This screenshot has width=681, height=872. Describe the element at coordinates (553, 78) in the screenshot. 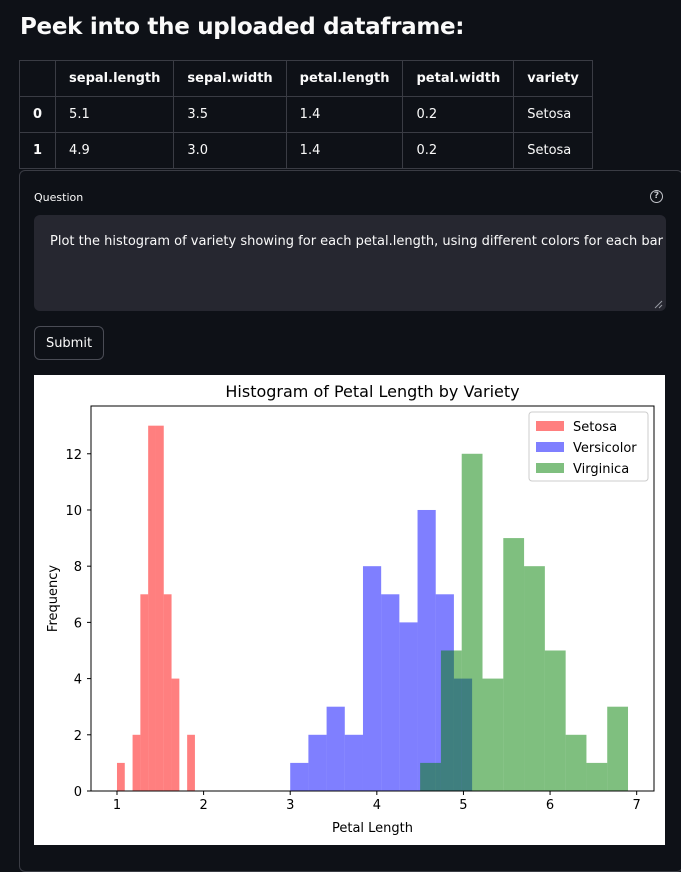

I see `column-header: variety` at that location.